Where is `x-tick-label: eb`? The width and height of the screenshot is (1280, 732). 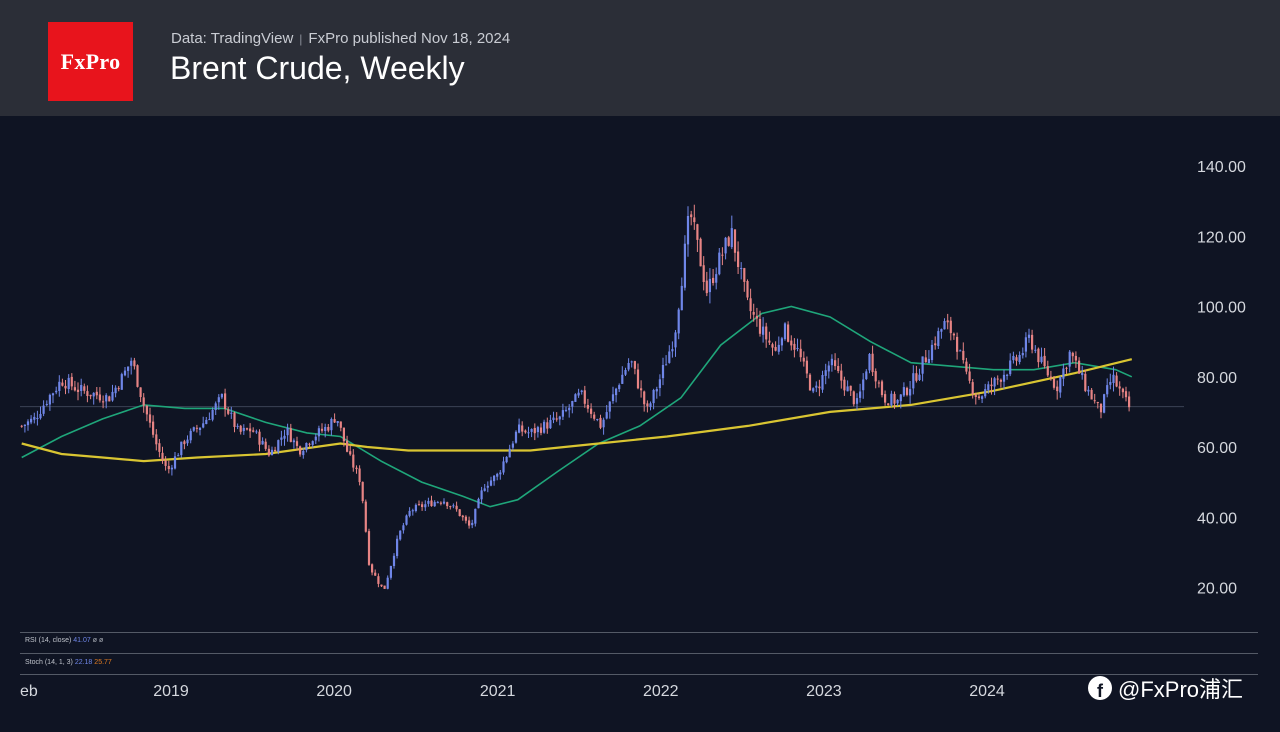
x-tick-label: eb is located at coordinates (29, 691).